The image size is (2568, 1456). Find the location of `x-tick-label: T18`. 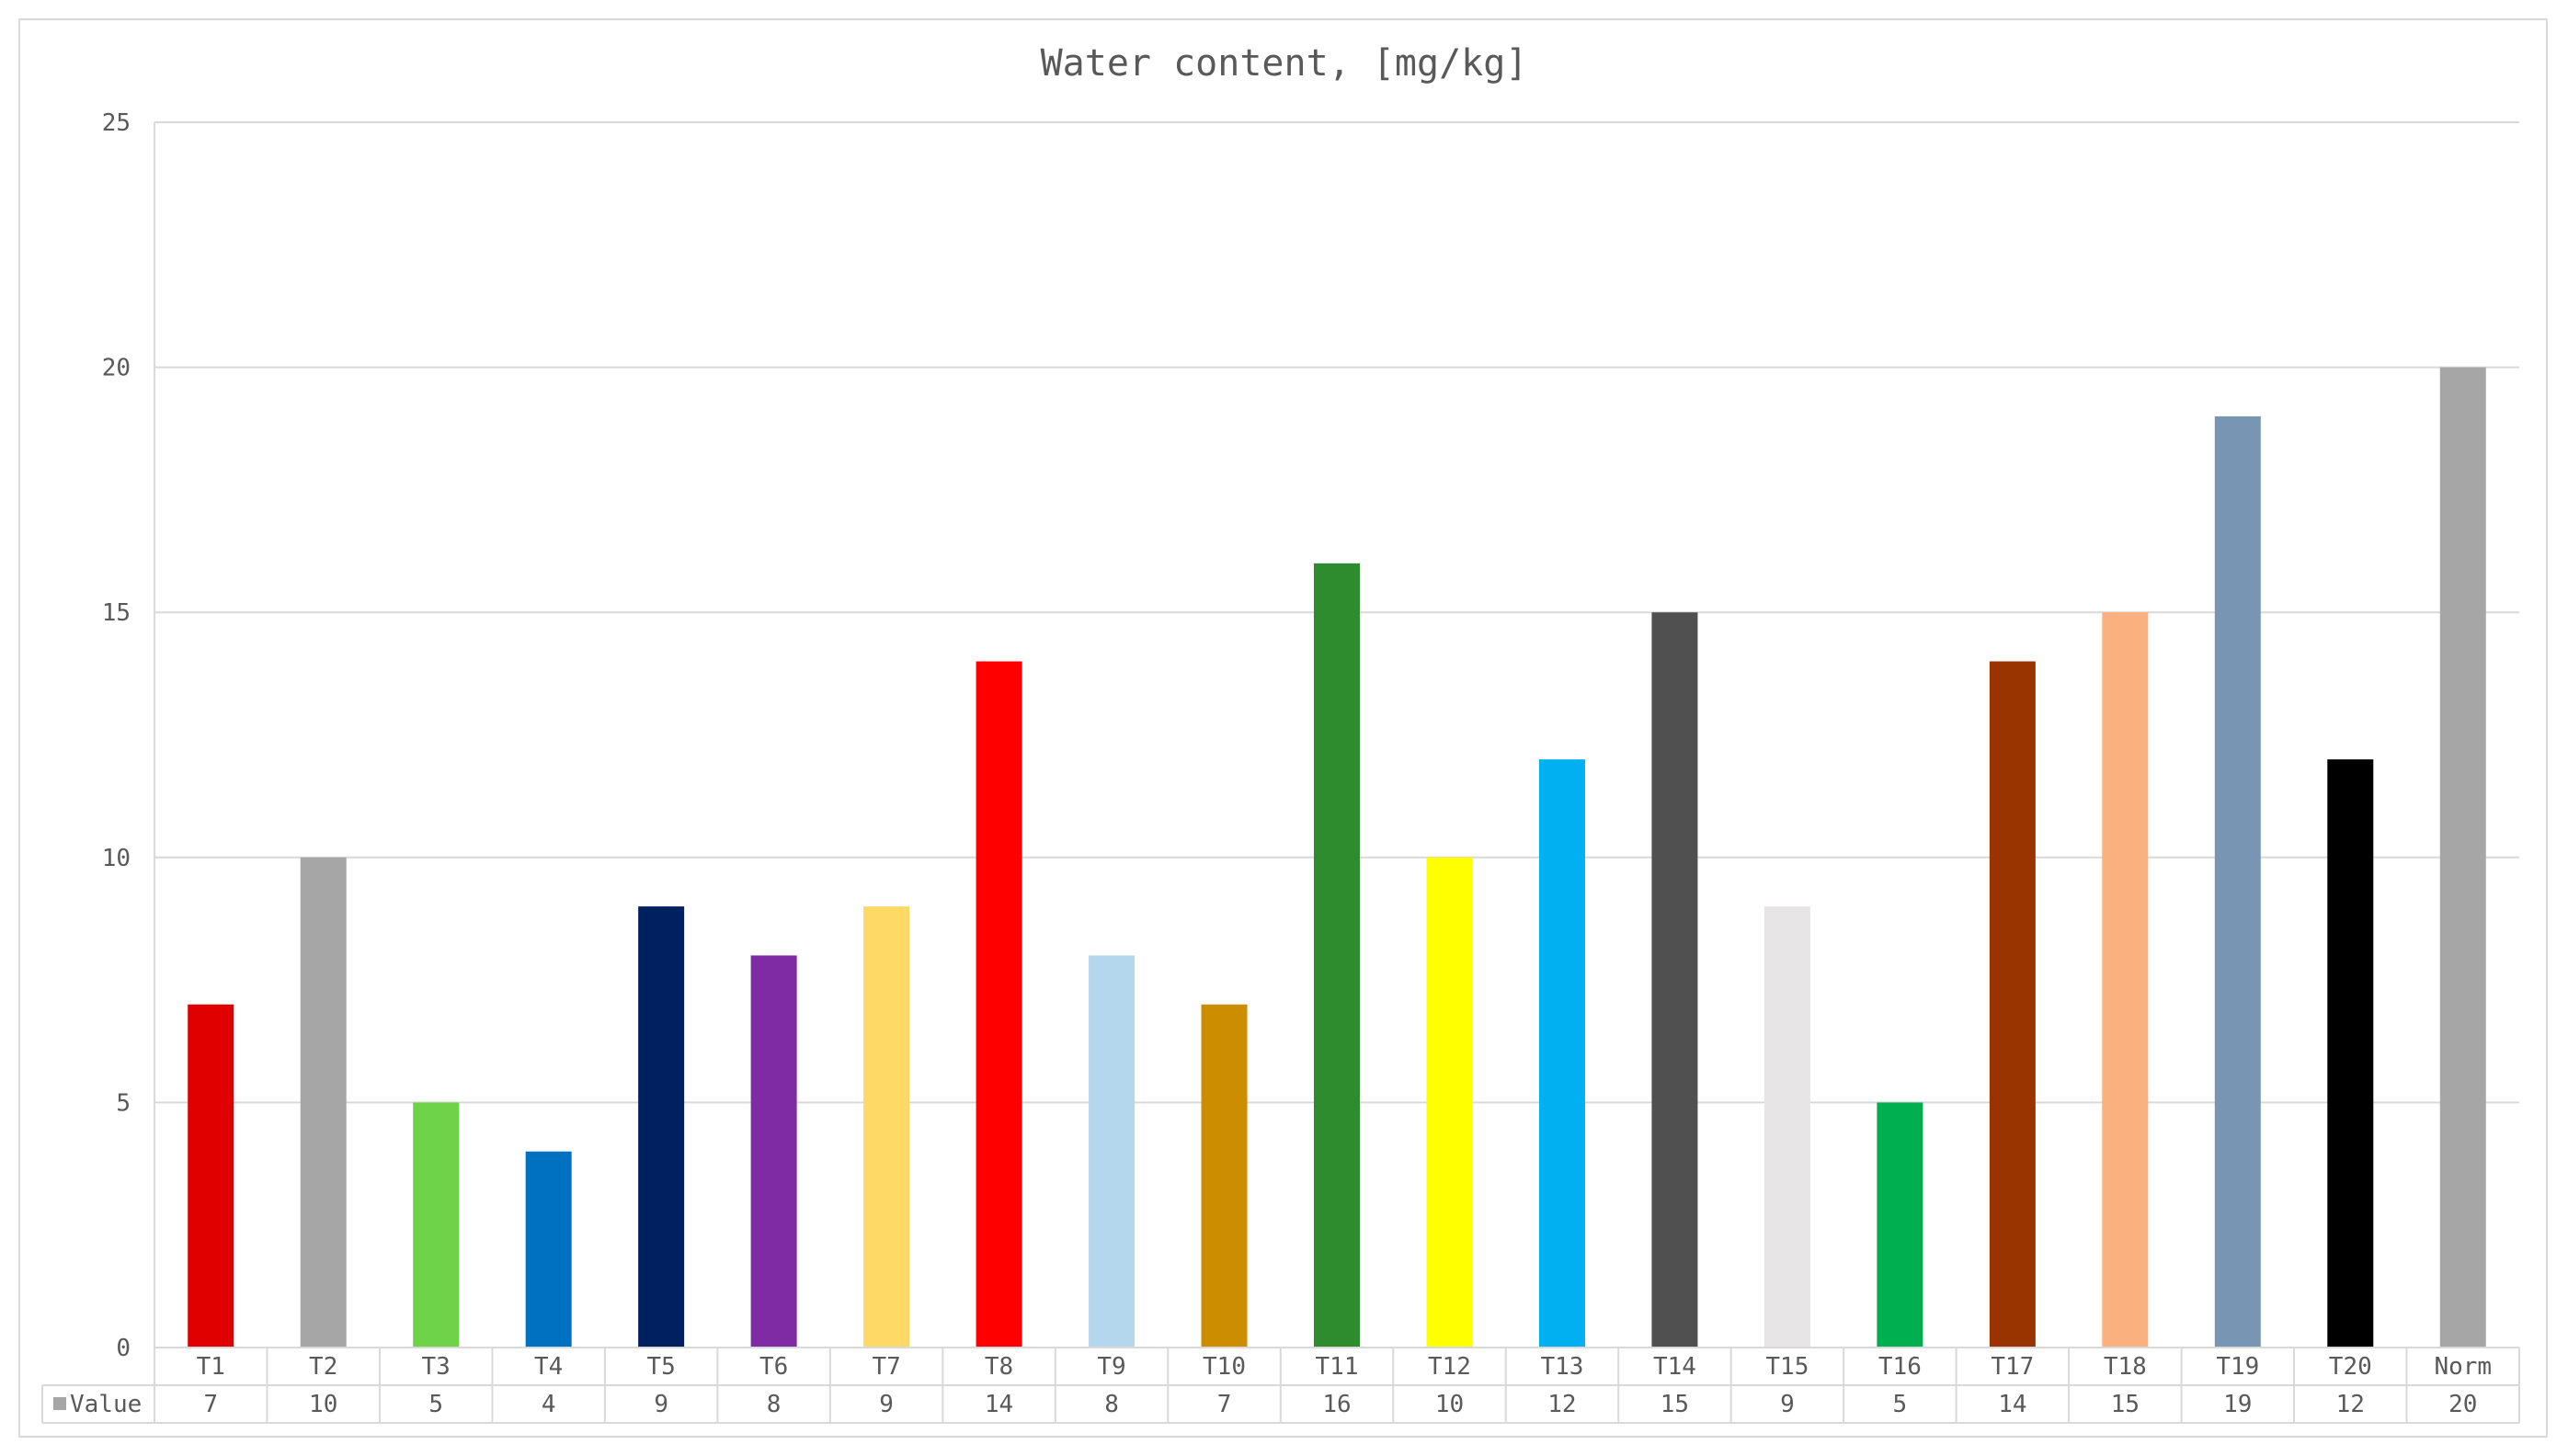

x-tick-label: T18 is located at coordinates (2125, 1367).